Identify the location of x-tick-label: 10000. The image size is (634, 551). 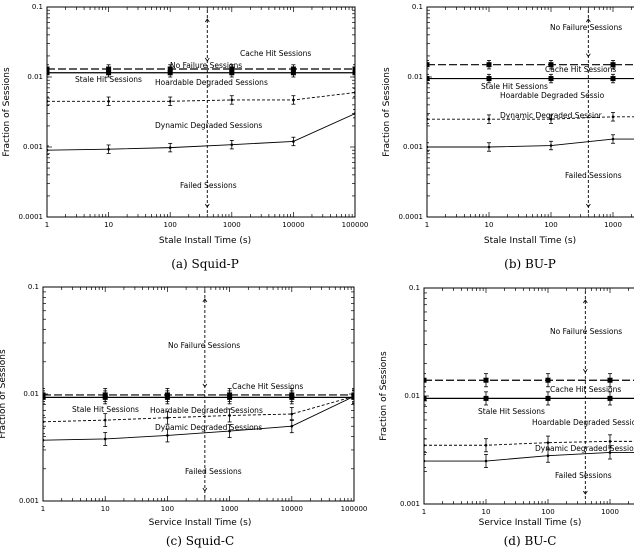
(292, 509).